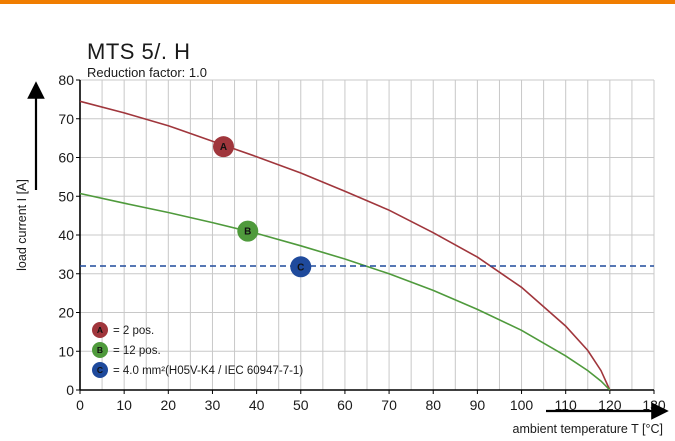 The width and height of the screenshot is (675, 441). I want to click on legend-text-a: = 2 pos., so click(133, 331).